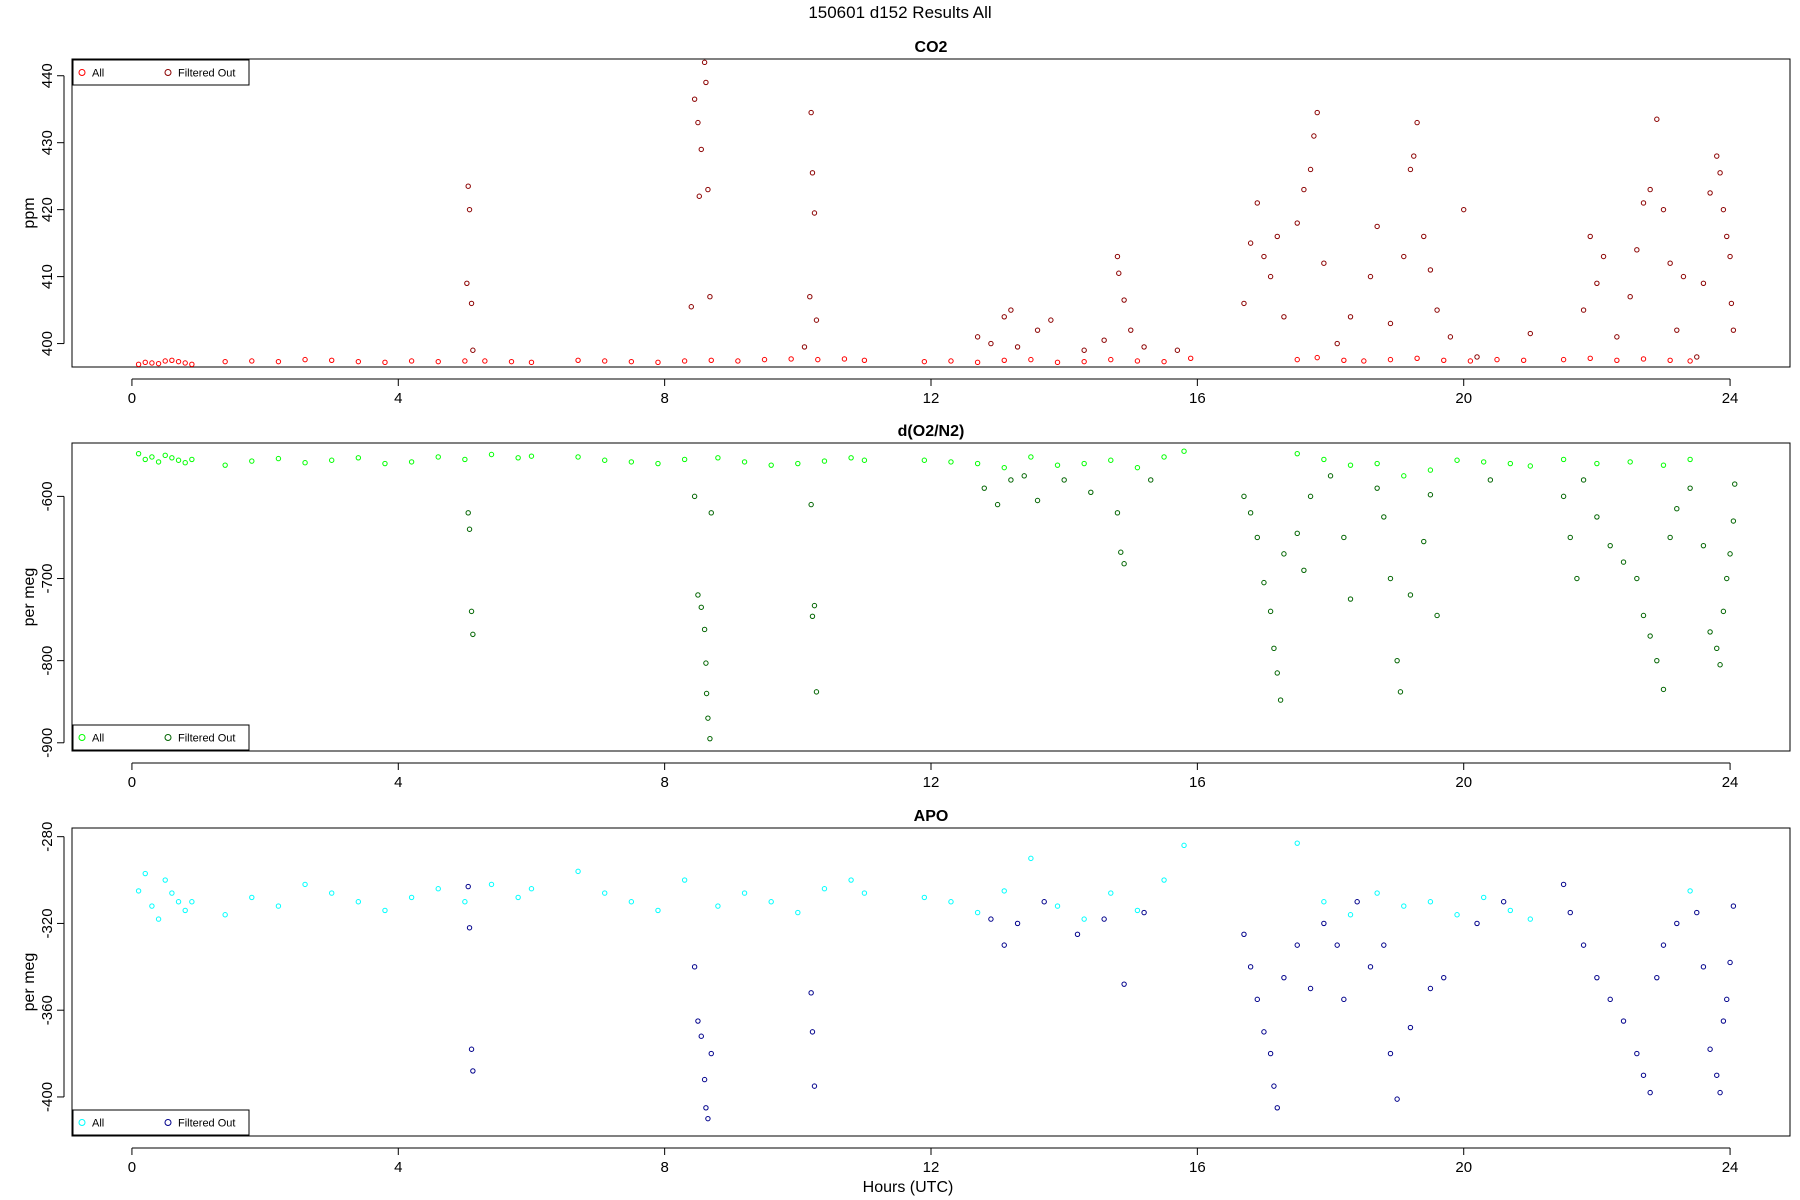 This screenshot has height=1200, width=1800. Describe the element at coordinates (47, 837) in the screenshot. I see `y-tick-label: -280` at that location.